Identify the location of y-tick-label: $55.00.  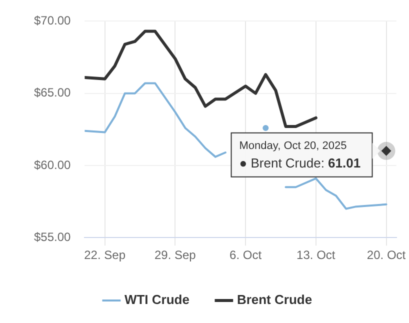
(53, 237).